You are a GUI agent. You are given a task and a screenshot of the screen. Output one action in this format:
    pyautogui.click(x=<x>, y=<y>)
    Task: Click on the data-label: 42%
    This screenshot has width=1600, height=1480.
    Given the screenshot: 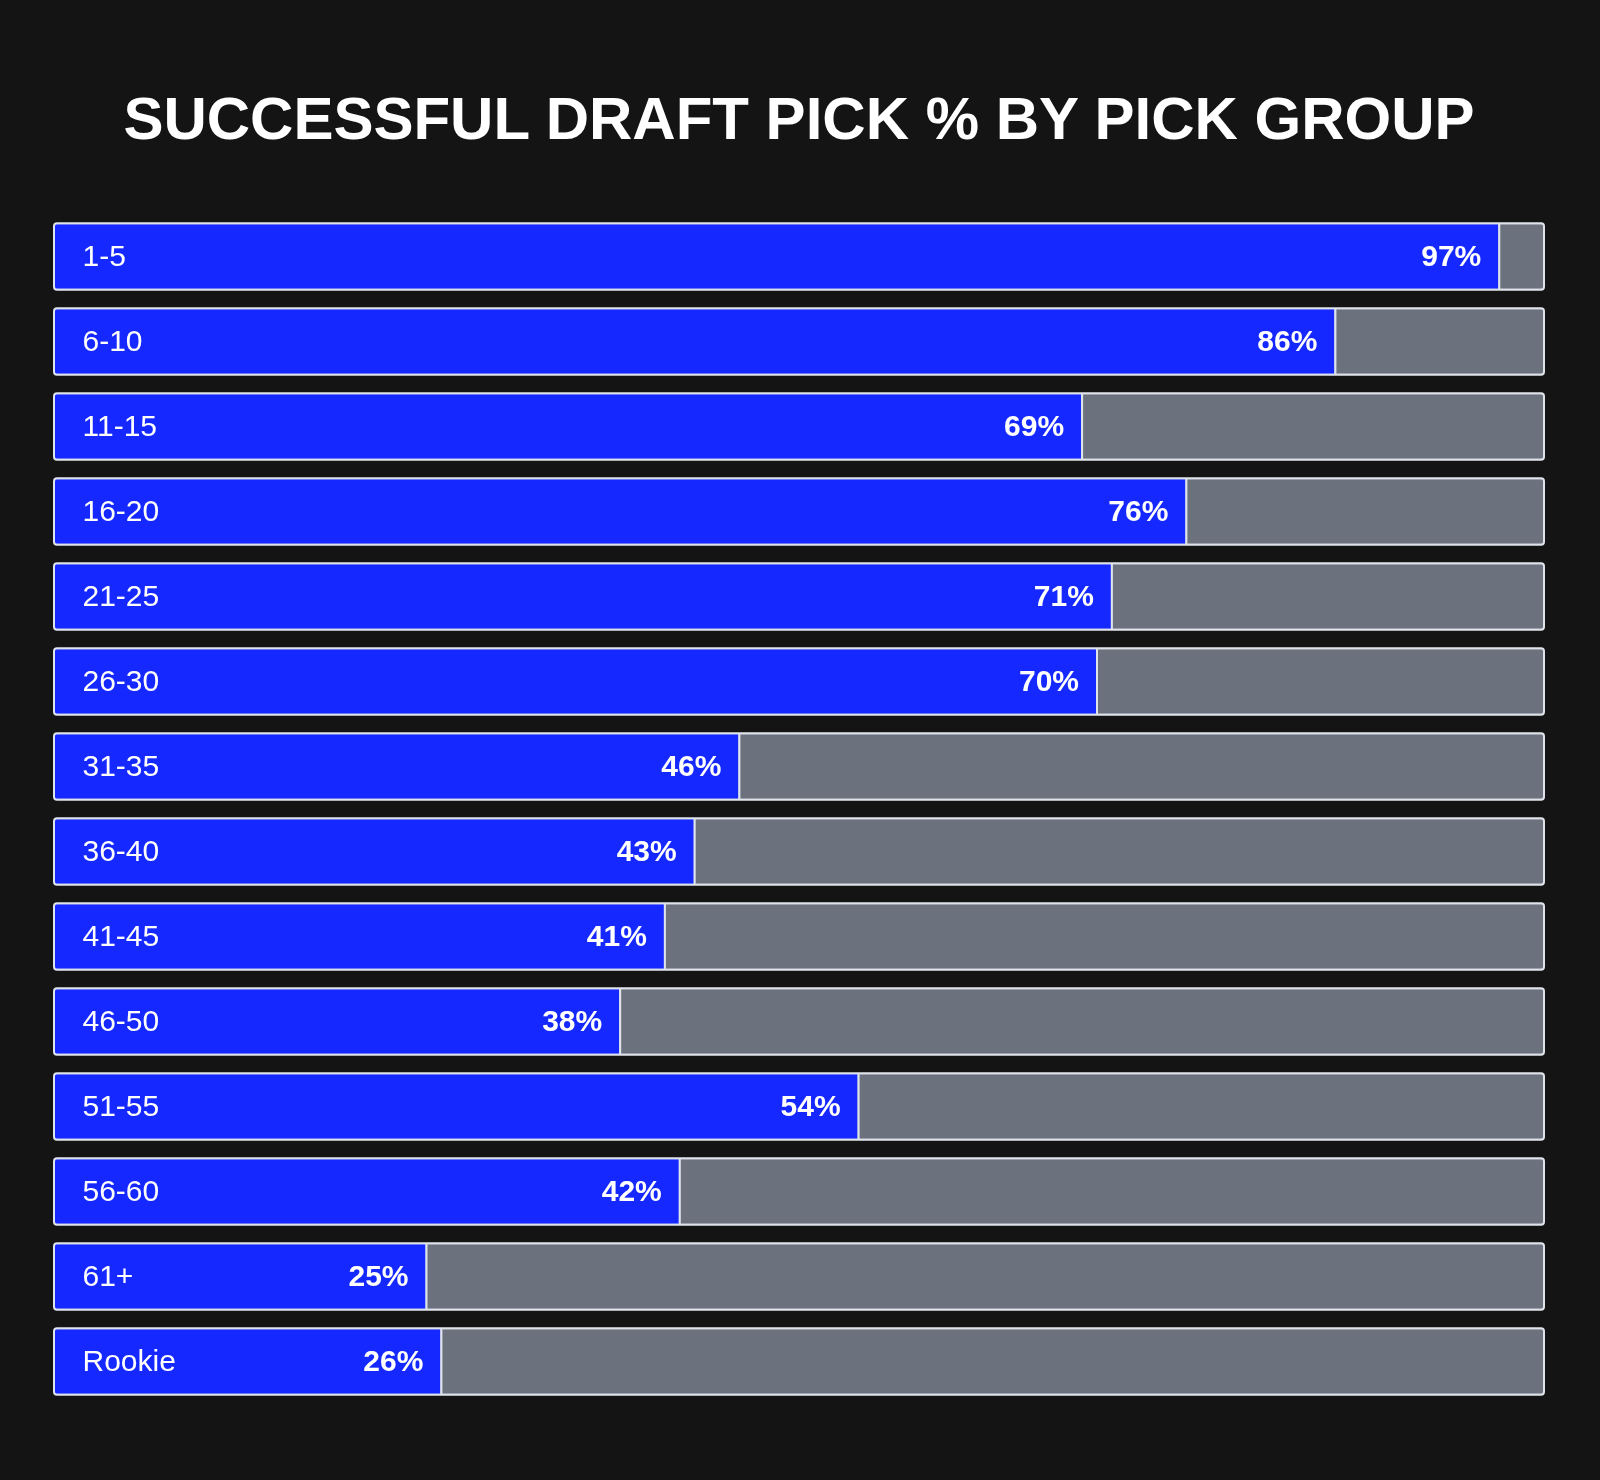 What is the action you would take?
    pyautogui.click(x=631, y=1190)
    